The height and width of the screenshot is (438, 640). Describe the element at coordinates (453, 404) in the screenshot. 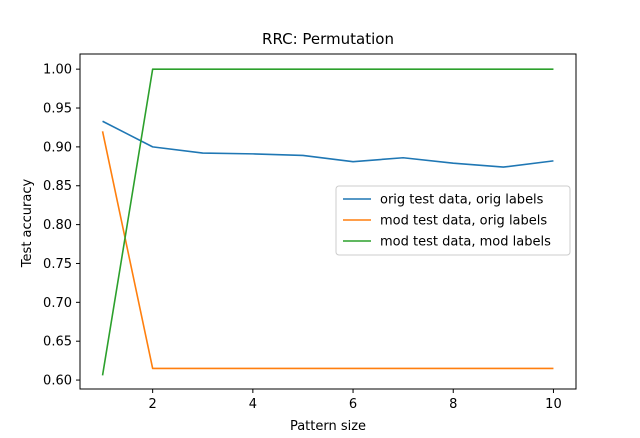

I see `x-tick-label: 8` at that location.